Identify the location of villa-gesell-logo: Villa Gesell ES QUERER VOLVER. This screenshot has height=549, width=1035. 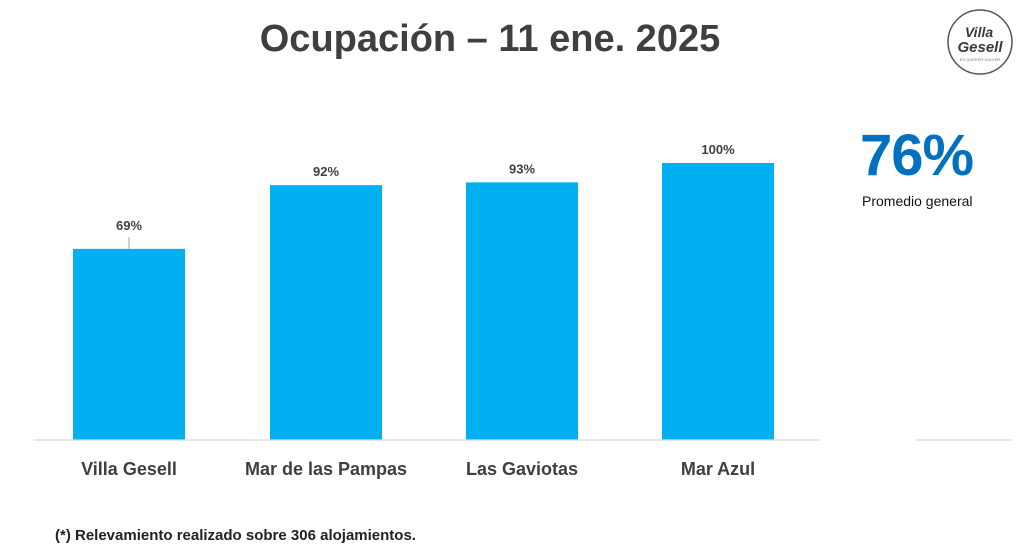
(980, 42).